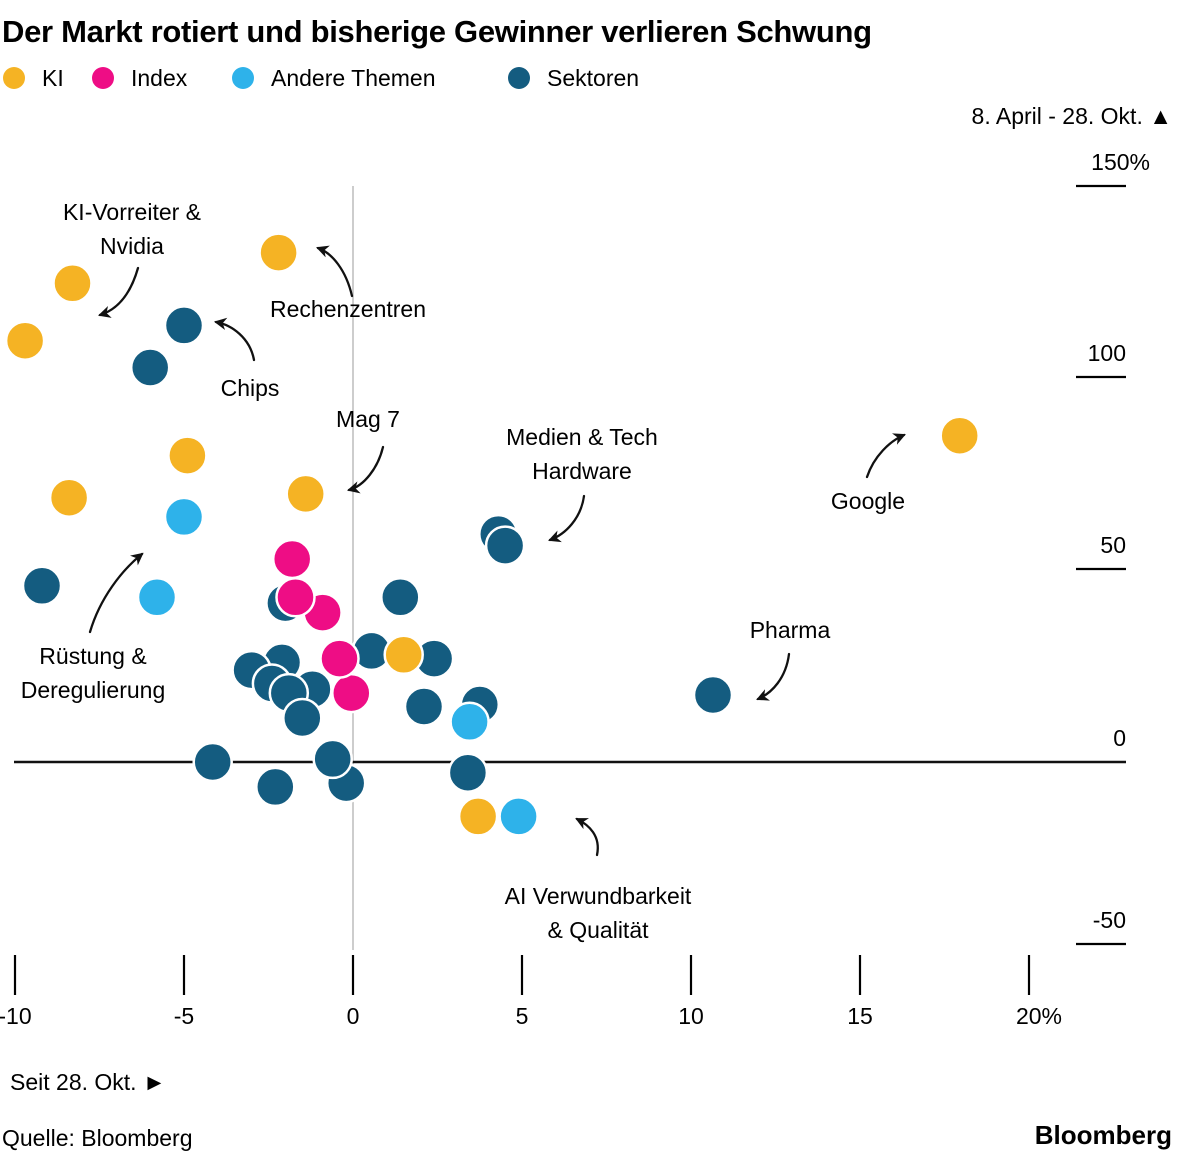 Image resolution: width=1184 pixels, height=1154 pixels. What do you see at coordinates (1103, 1135) in the screenshot?
I see `bloomberg-logo: Bloomberg` at bounding box center [1103, 1135].